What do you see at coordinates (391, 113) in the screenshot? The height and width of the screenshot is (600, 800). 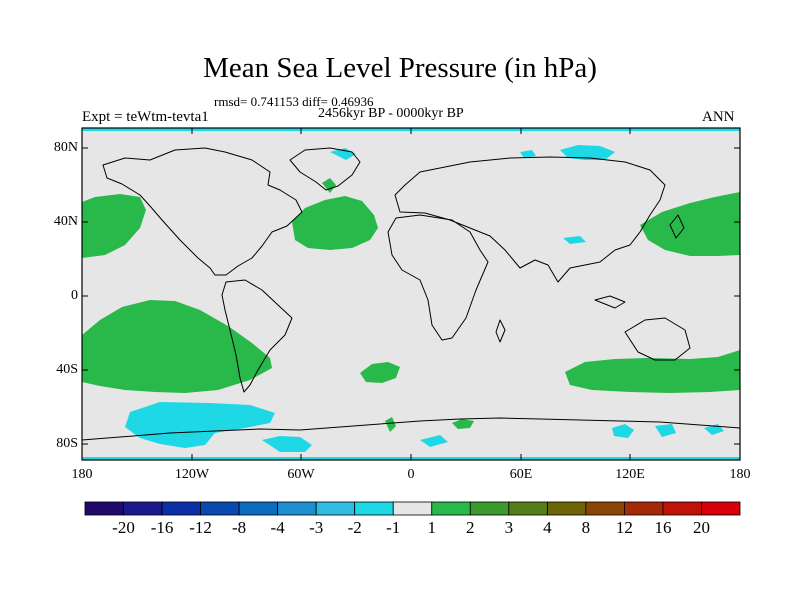 I see `period-label: 2456kyr BP - 0000kyr BP` at bounding box center [391, 113].